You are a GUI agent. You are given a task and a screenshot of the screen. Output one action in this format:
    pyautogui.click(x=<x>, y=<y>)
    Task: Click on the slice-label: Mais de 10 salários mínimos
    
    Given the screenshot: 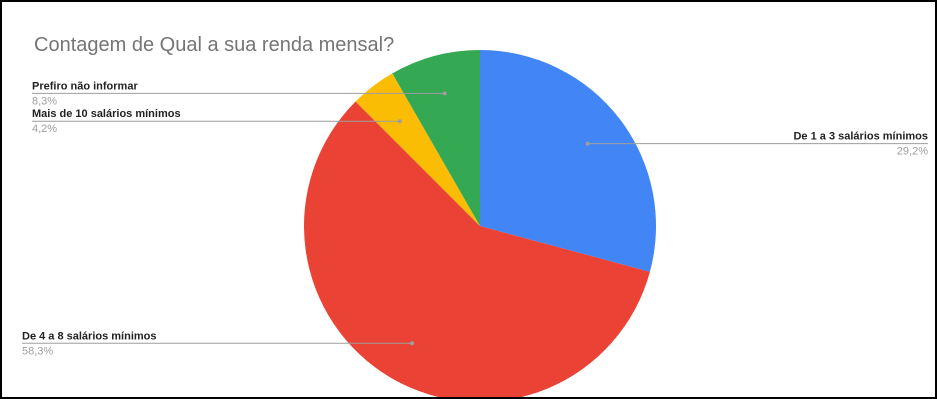 What is the action you would take?
    pyautogui.click(x=106, y=114)
    